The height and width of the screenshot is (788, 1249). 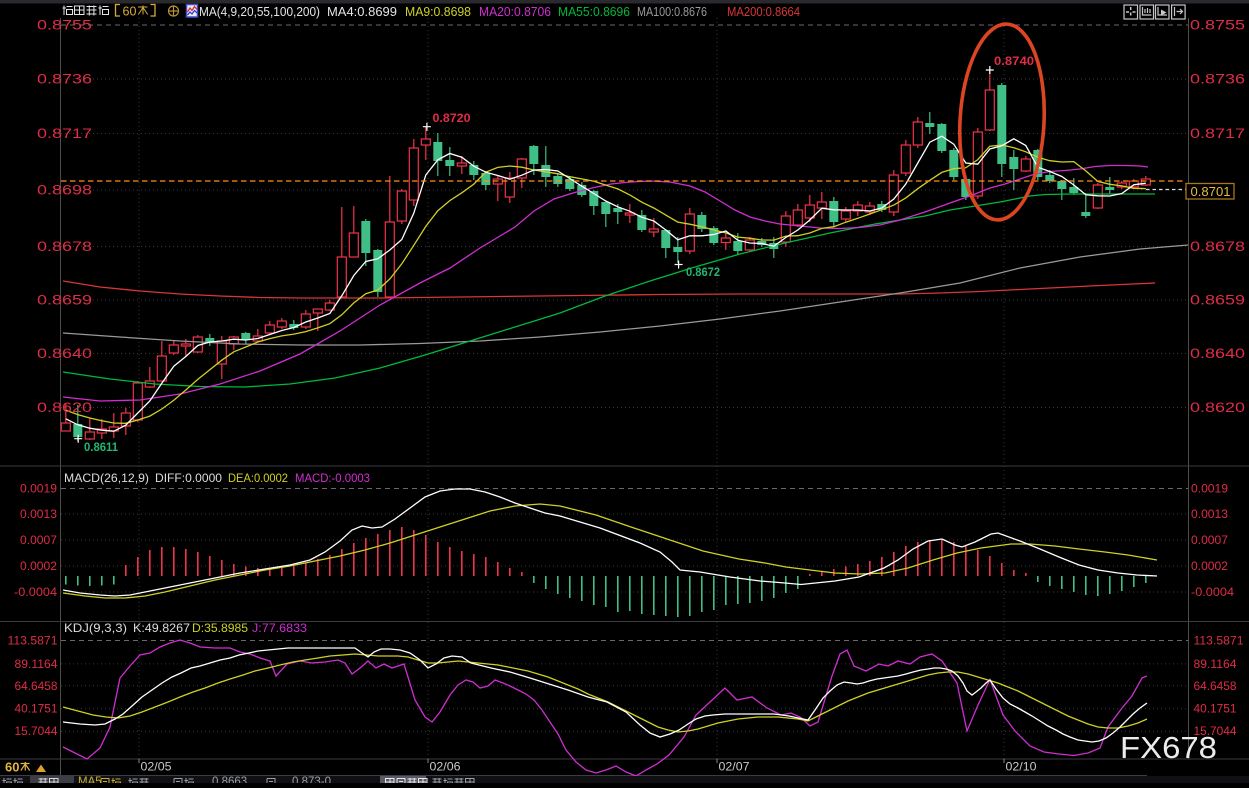 What do you see at coordinates (106, 478) in the screenshot?
I see `svg-text: MACD(26,12,9)` at bounding box center [106, 478].